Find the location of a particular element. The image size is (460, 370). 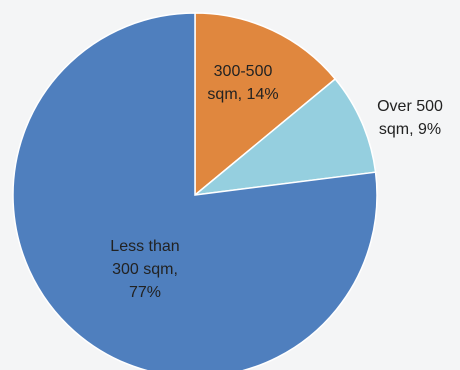

pie-slice-over-500-sqm is located at coordinates (284, 137).